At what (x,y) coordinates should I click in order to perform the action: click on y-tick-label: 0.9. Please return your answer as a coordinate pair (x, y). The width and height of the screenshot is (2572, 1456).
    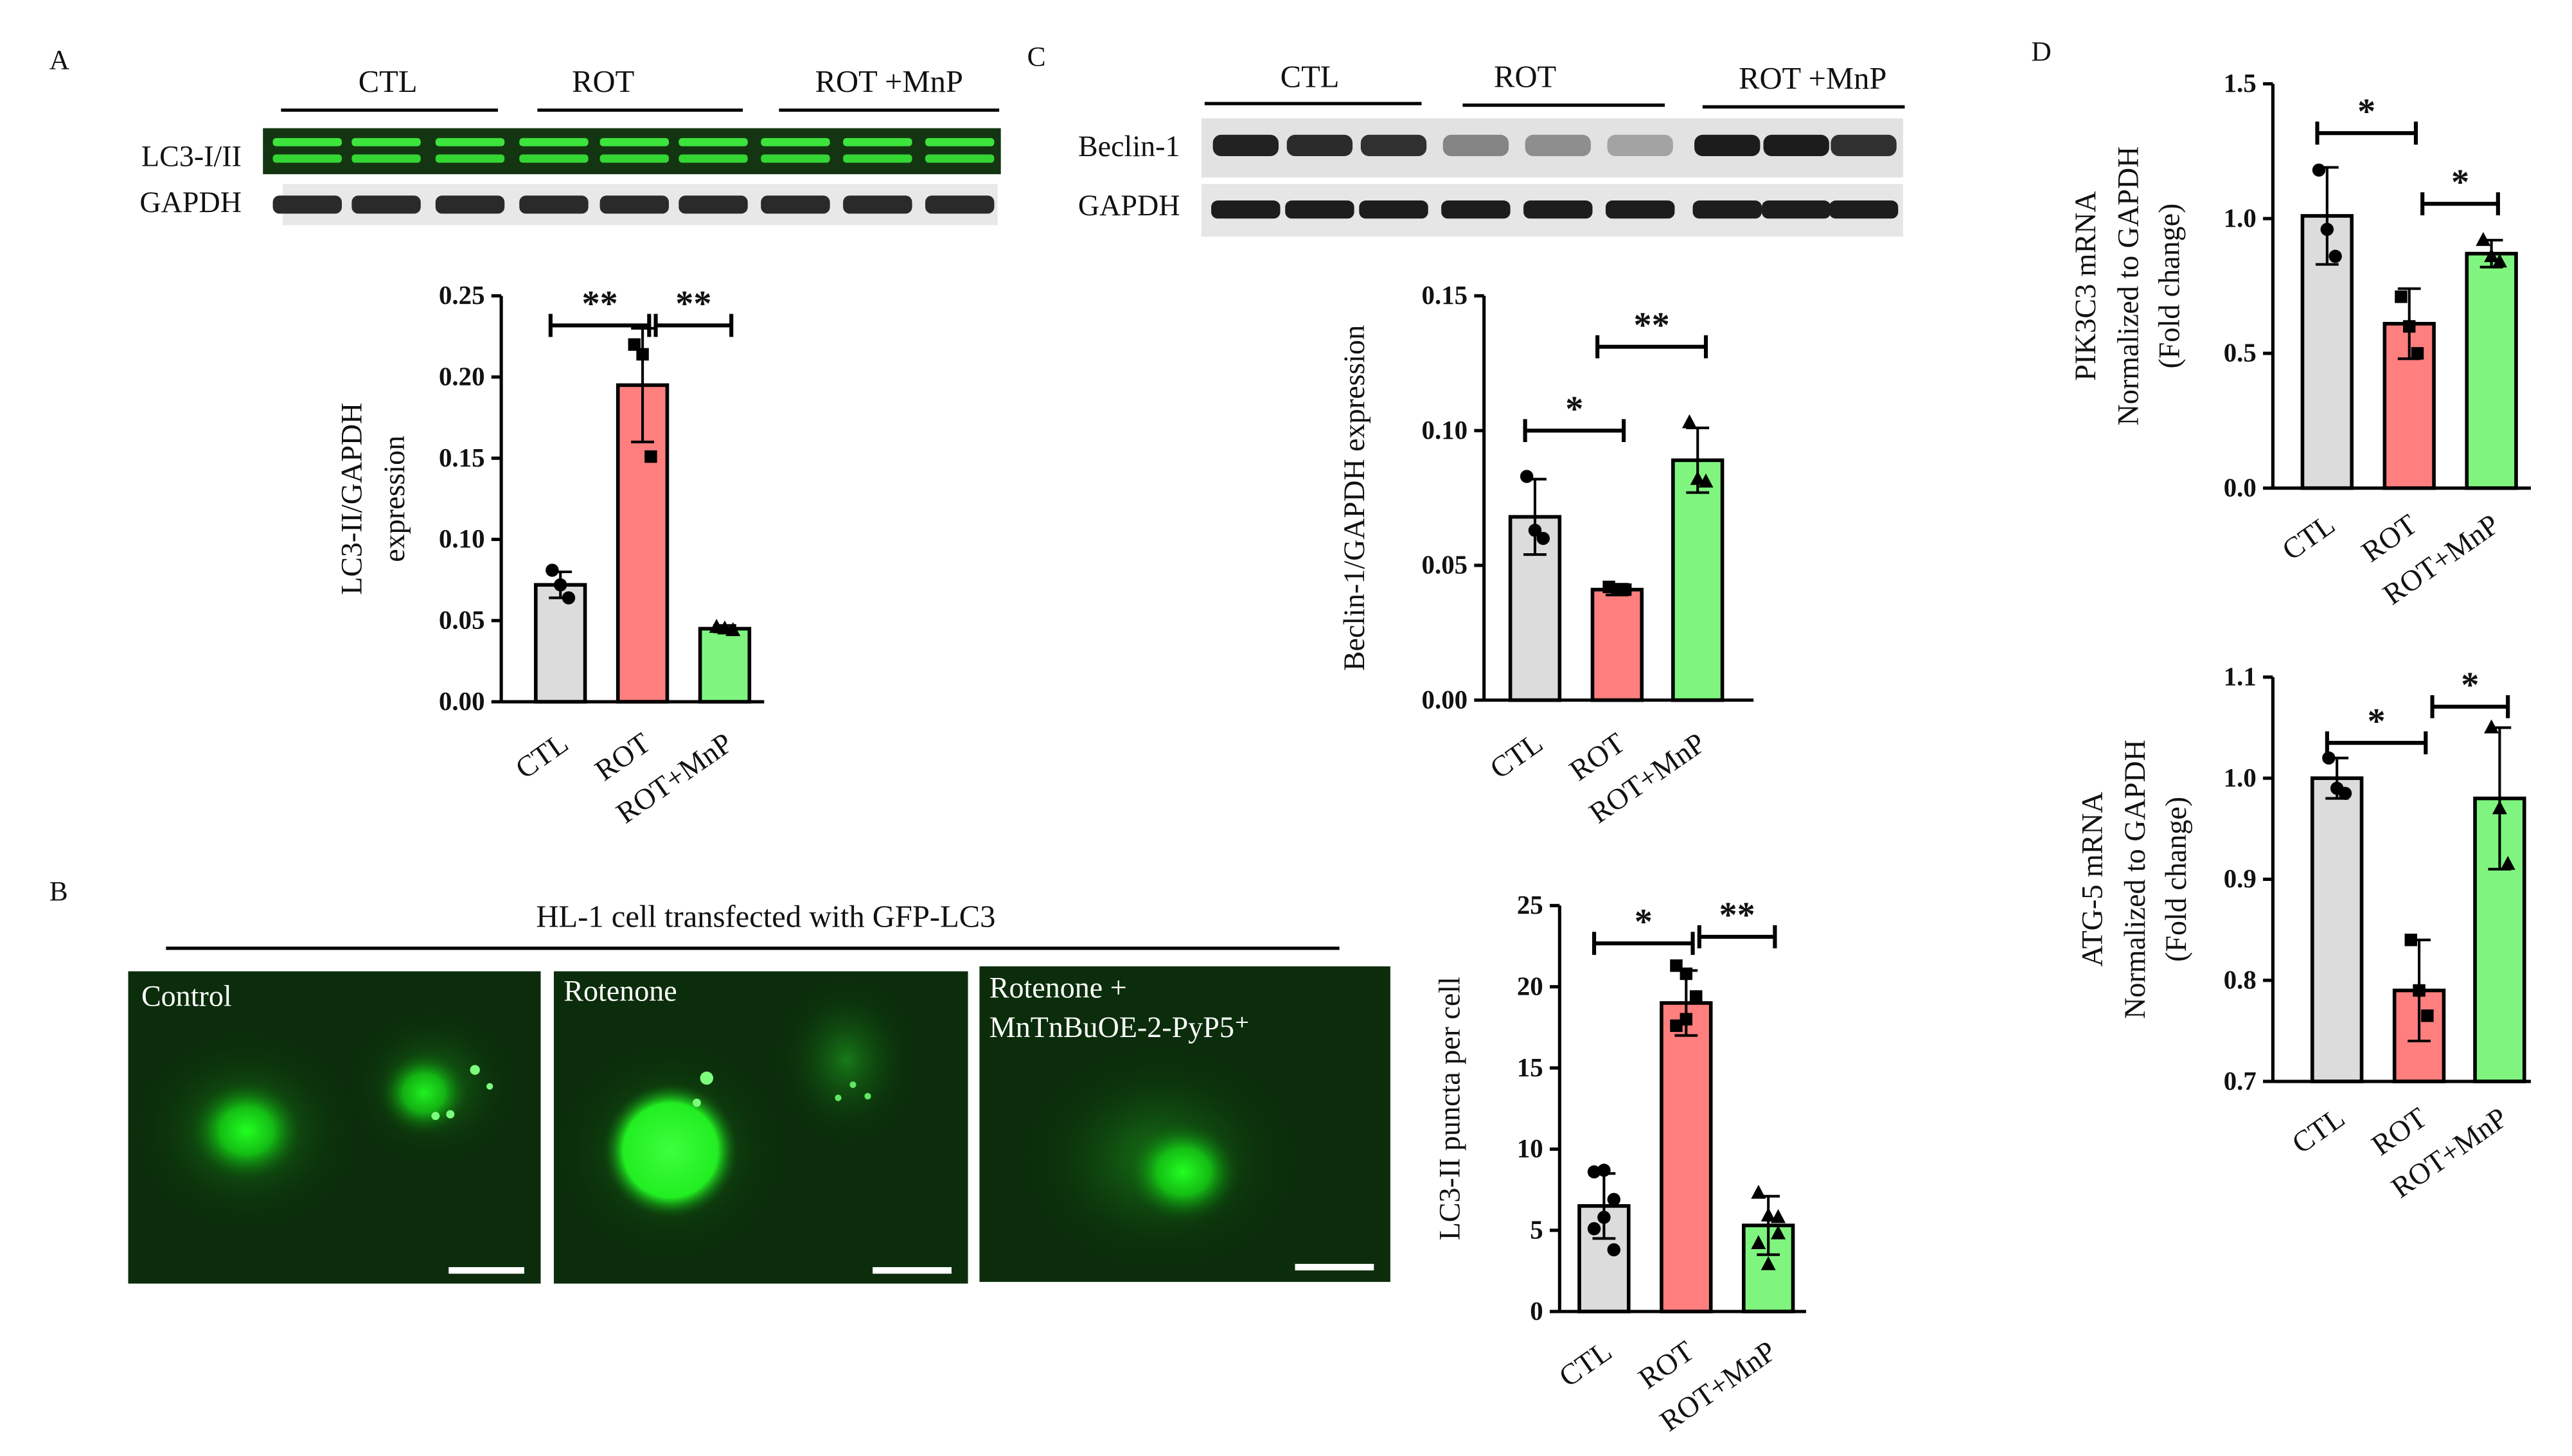
    Looking at the image, I should click on (2240, 879).